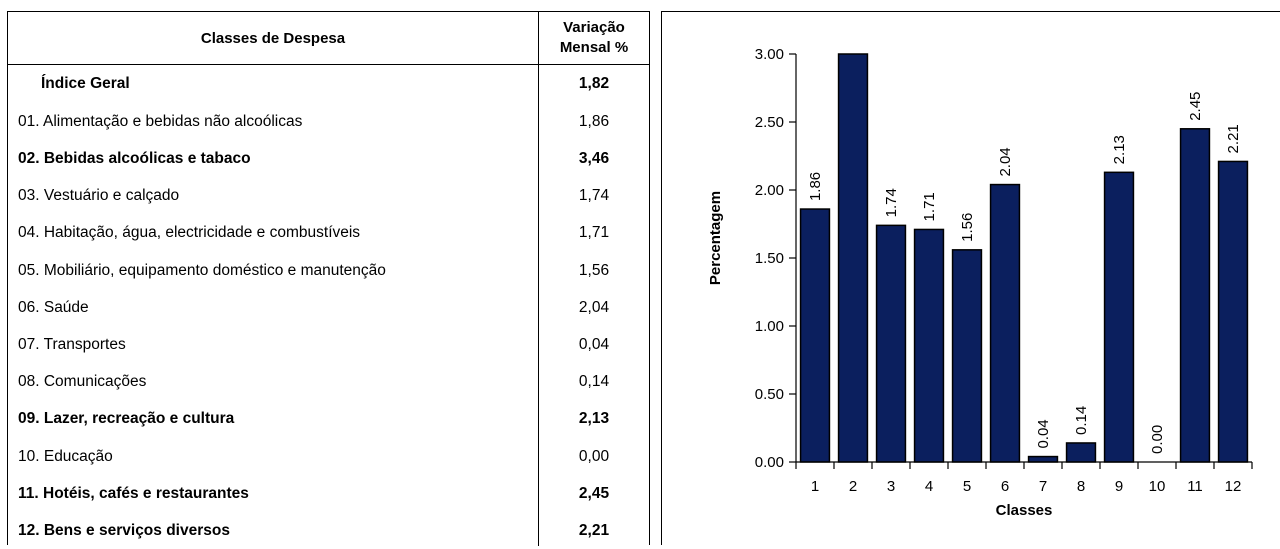 This screenshot has height=549, width=1280. Describe the element at coordinates (82, 382) in the screenshot. I see `row-label: 08. Comunicações` at that location.